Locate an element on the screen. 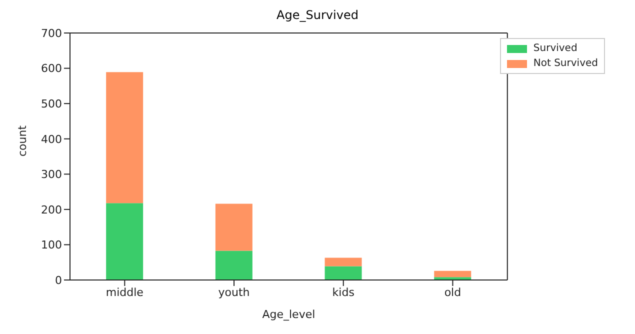 The width and height of the screenshot is (635, 334). legend-label: Not Survived is located at coordinates (565, 64).